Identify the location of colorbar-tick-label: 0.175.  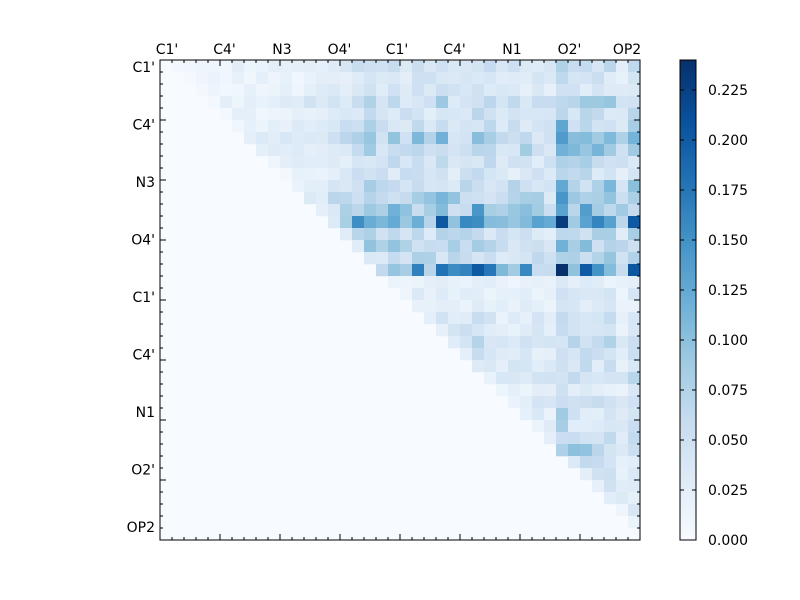
(728, 191).